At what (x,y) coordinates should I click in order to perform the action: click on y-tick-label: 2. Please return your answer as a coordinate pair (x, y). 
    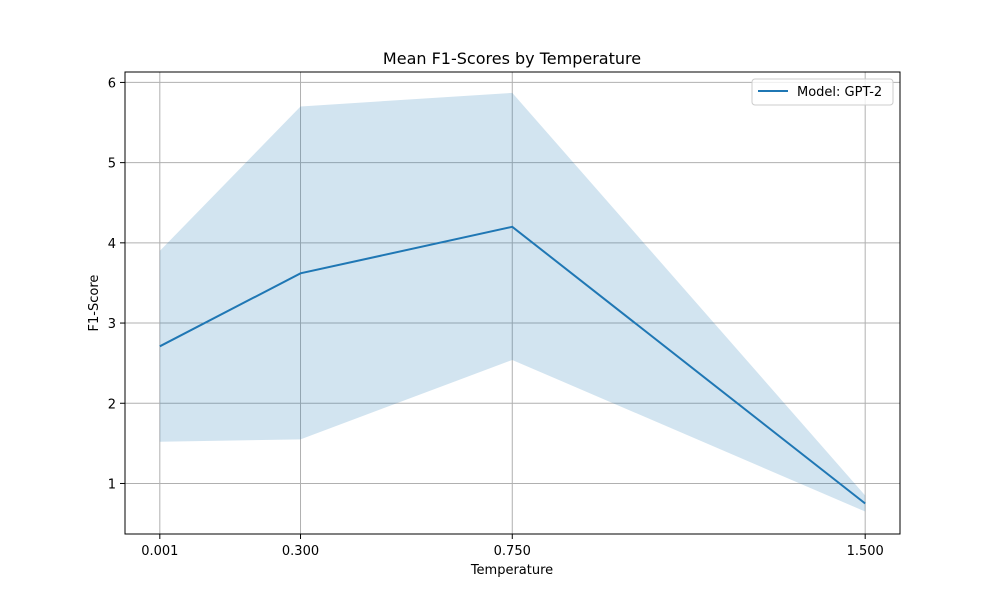
    Looking at the image, I should click on (112, 404).